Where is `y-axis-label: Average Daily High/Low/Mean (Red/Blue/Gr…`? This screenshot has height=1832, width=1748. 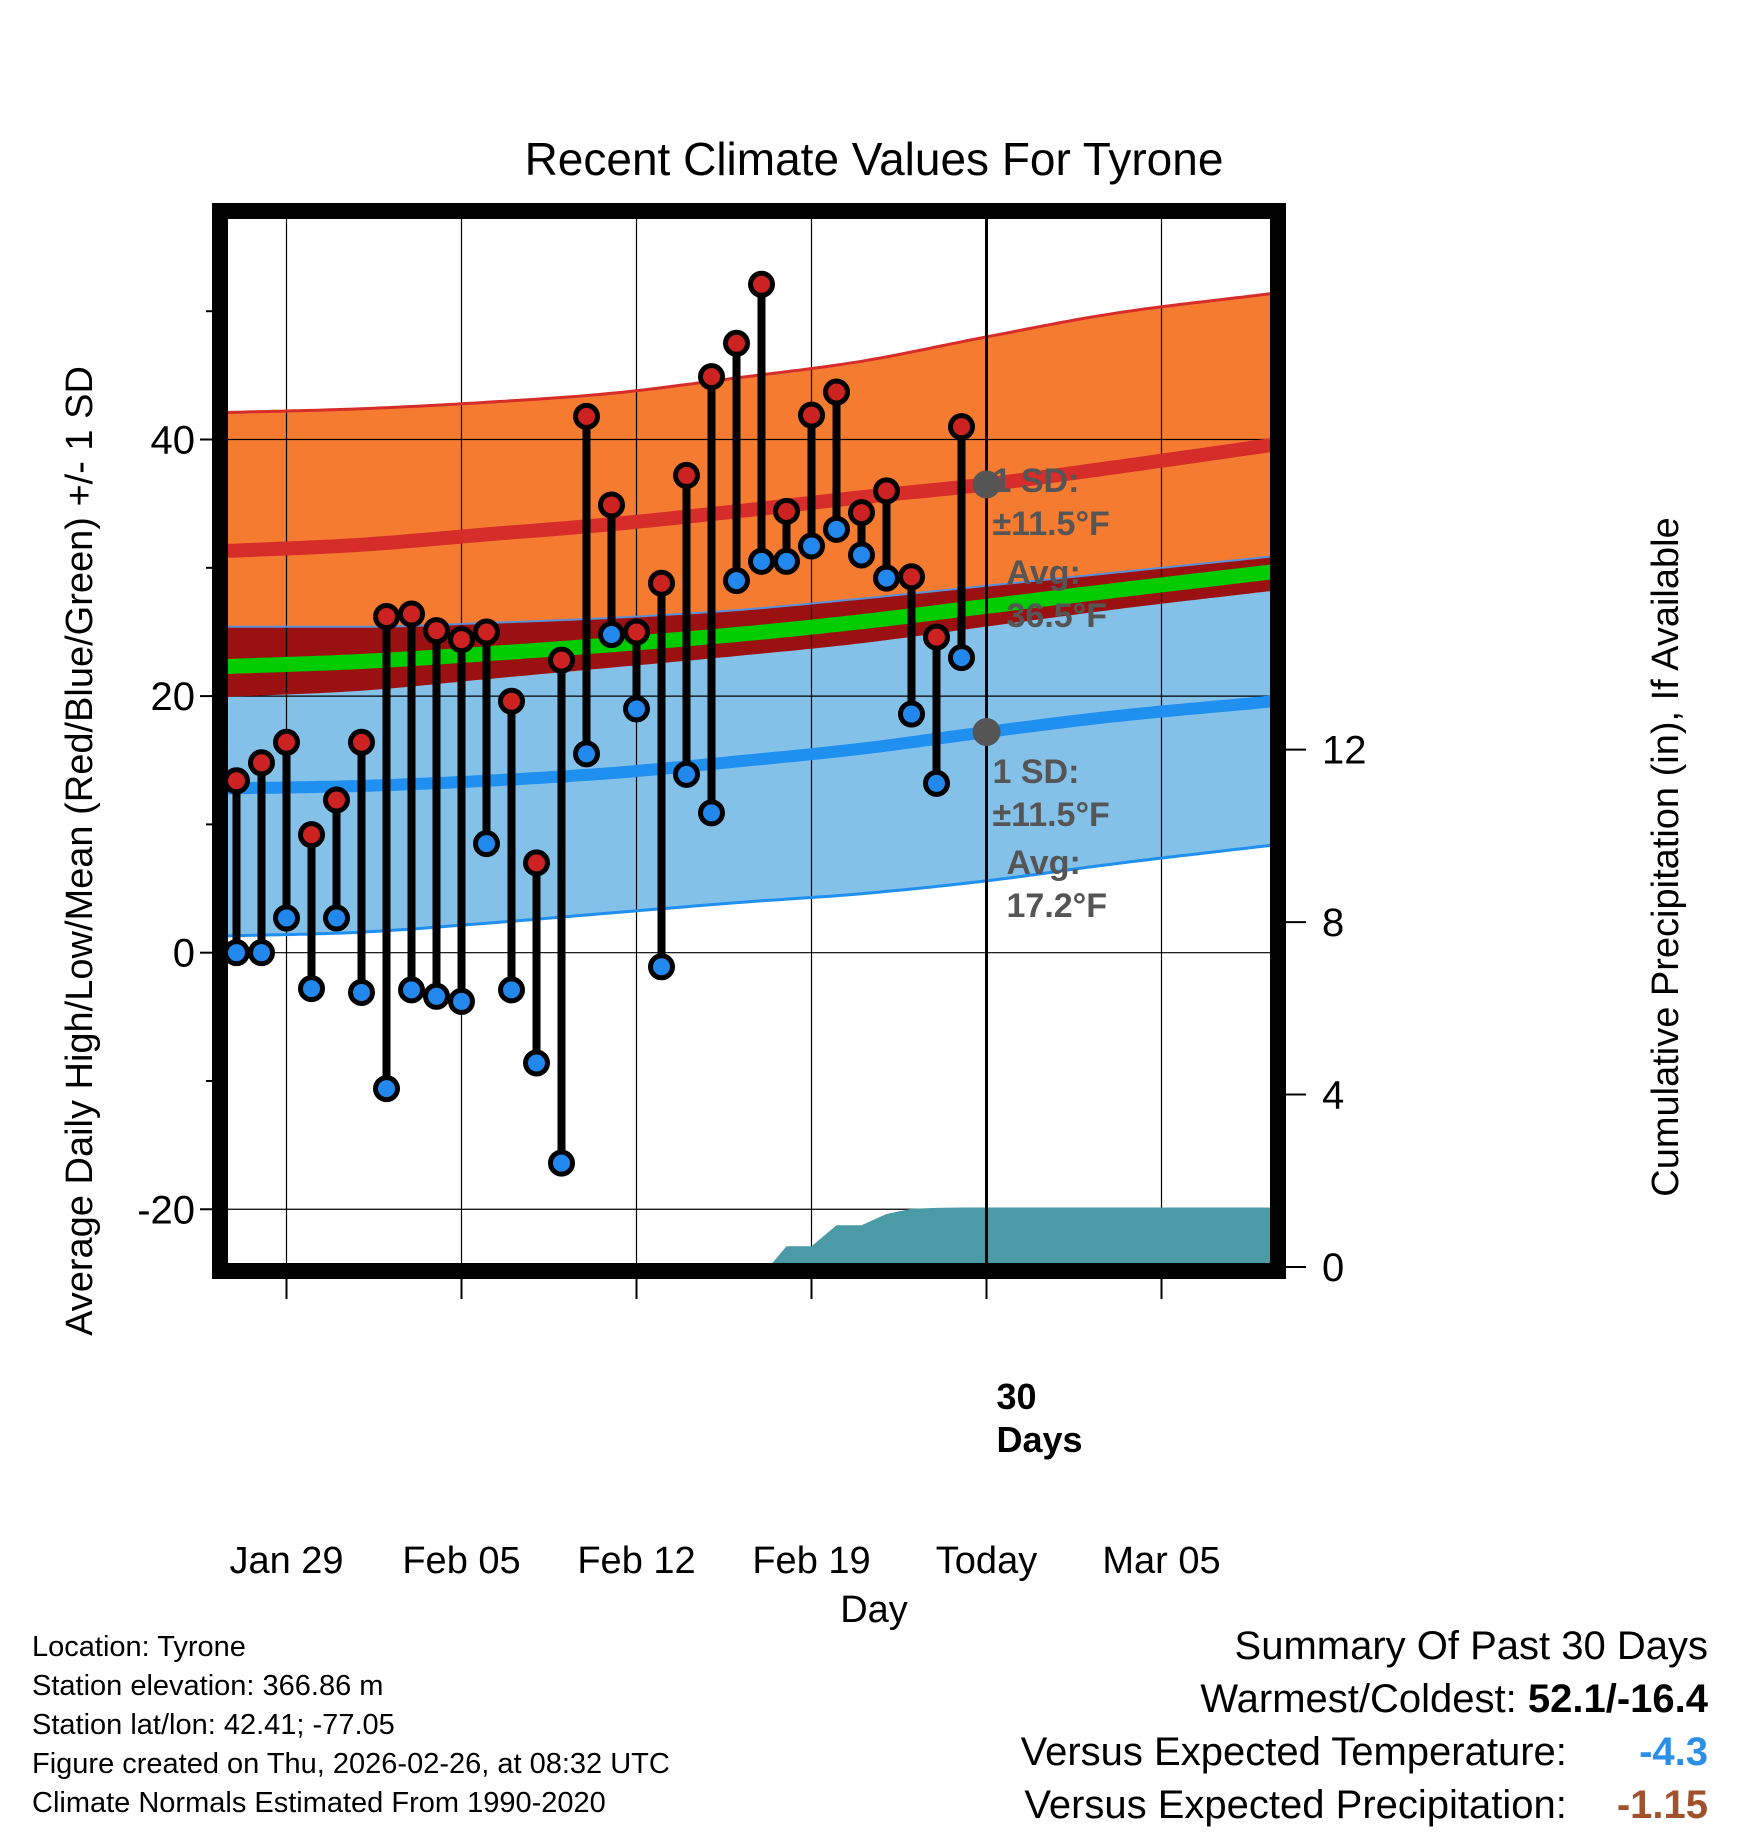 y-axis-label: Average Daily High/Low/Mean (Red/Blue/Gr… is located at coordinates (80, 851).